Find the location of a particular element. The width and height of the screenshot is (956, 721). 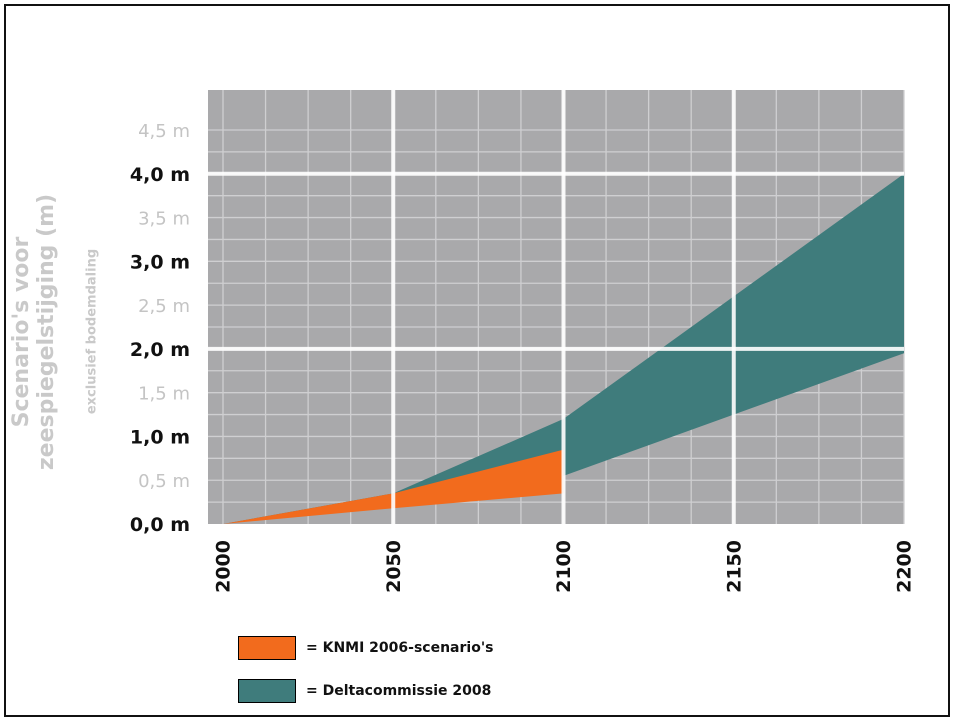

y-tick-label: 3,5 m is located at coordinates (164, 219).